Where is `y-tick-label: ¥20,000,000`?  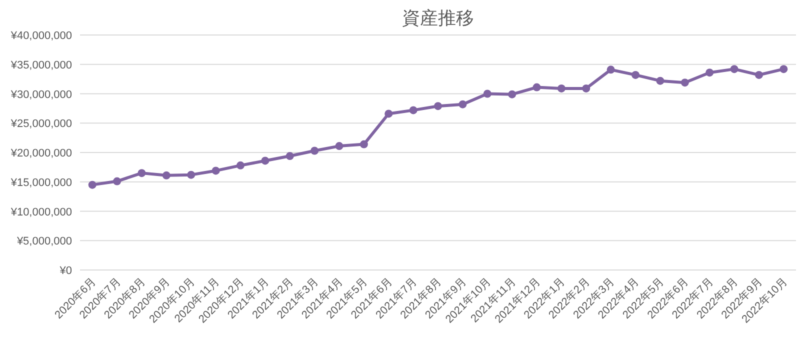 y-tick-label: ¥20,000,000 is located at coordinates (41, 154).